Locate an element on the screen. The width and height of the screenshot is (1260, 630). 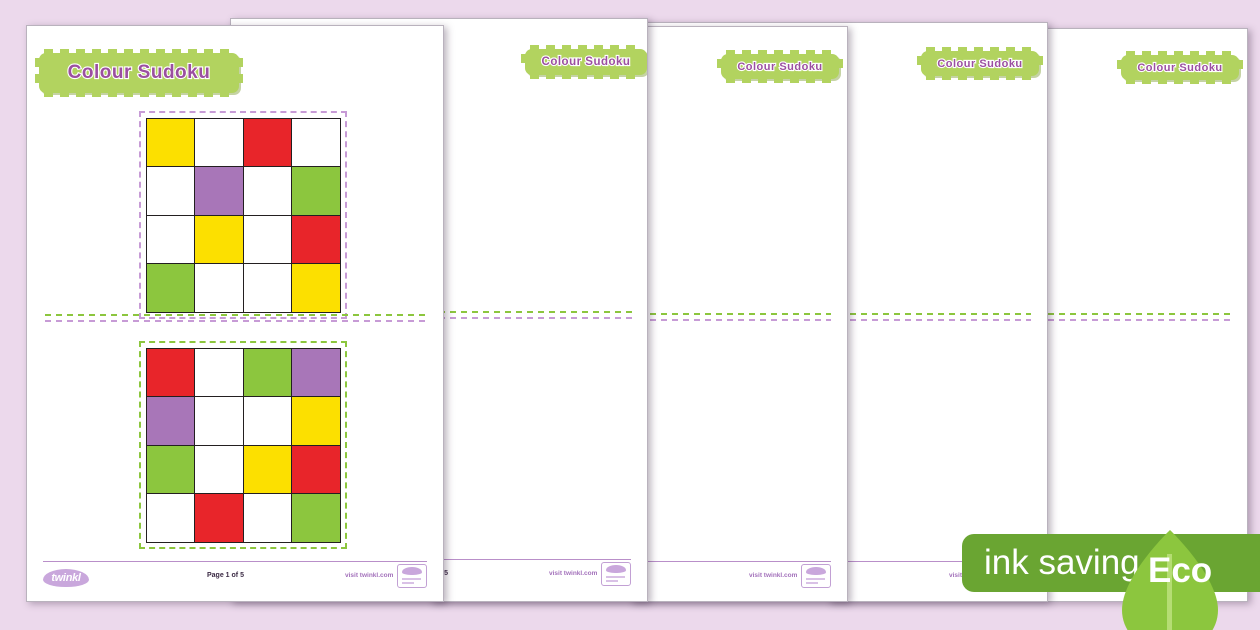
cut-line-divider is located at coordinates (235, 318).